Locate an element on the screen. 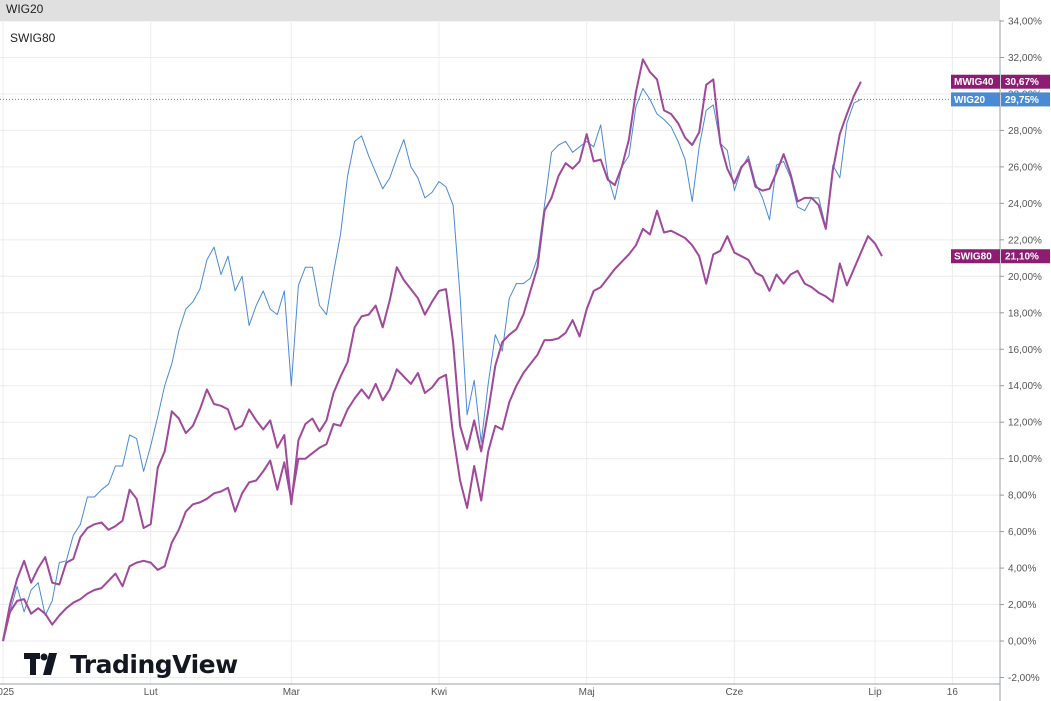  y-tick-label: 10,00% is located at coordinates (1025, 459).